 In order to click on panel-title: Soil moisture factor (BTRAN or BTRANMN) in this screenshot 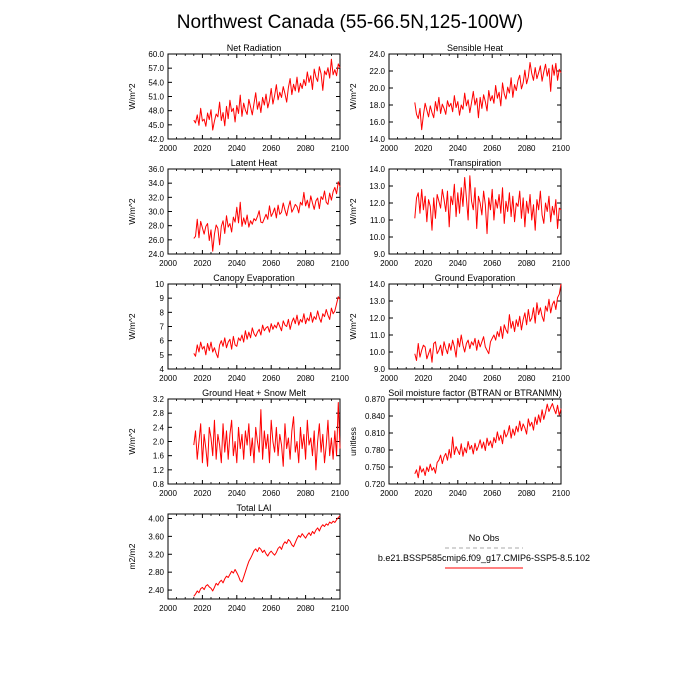, I will do `click(475, 393)`.